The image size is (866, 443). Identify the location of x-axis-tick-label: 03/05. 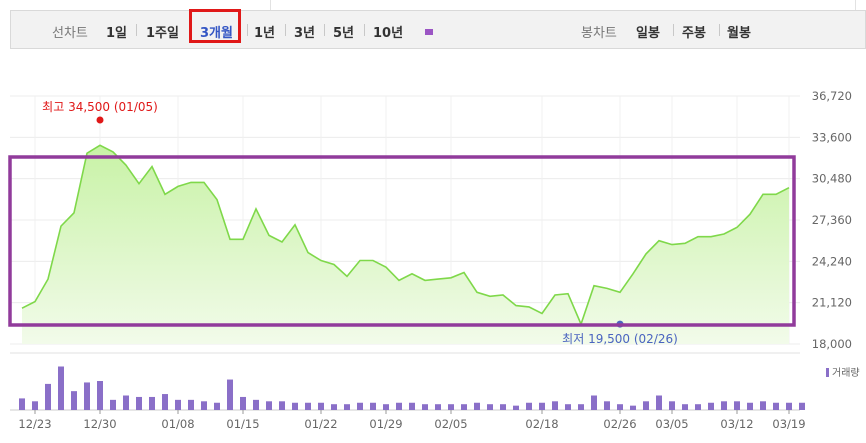
(671, 424).